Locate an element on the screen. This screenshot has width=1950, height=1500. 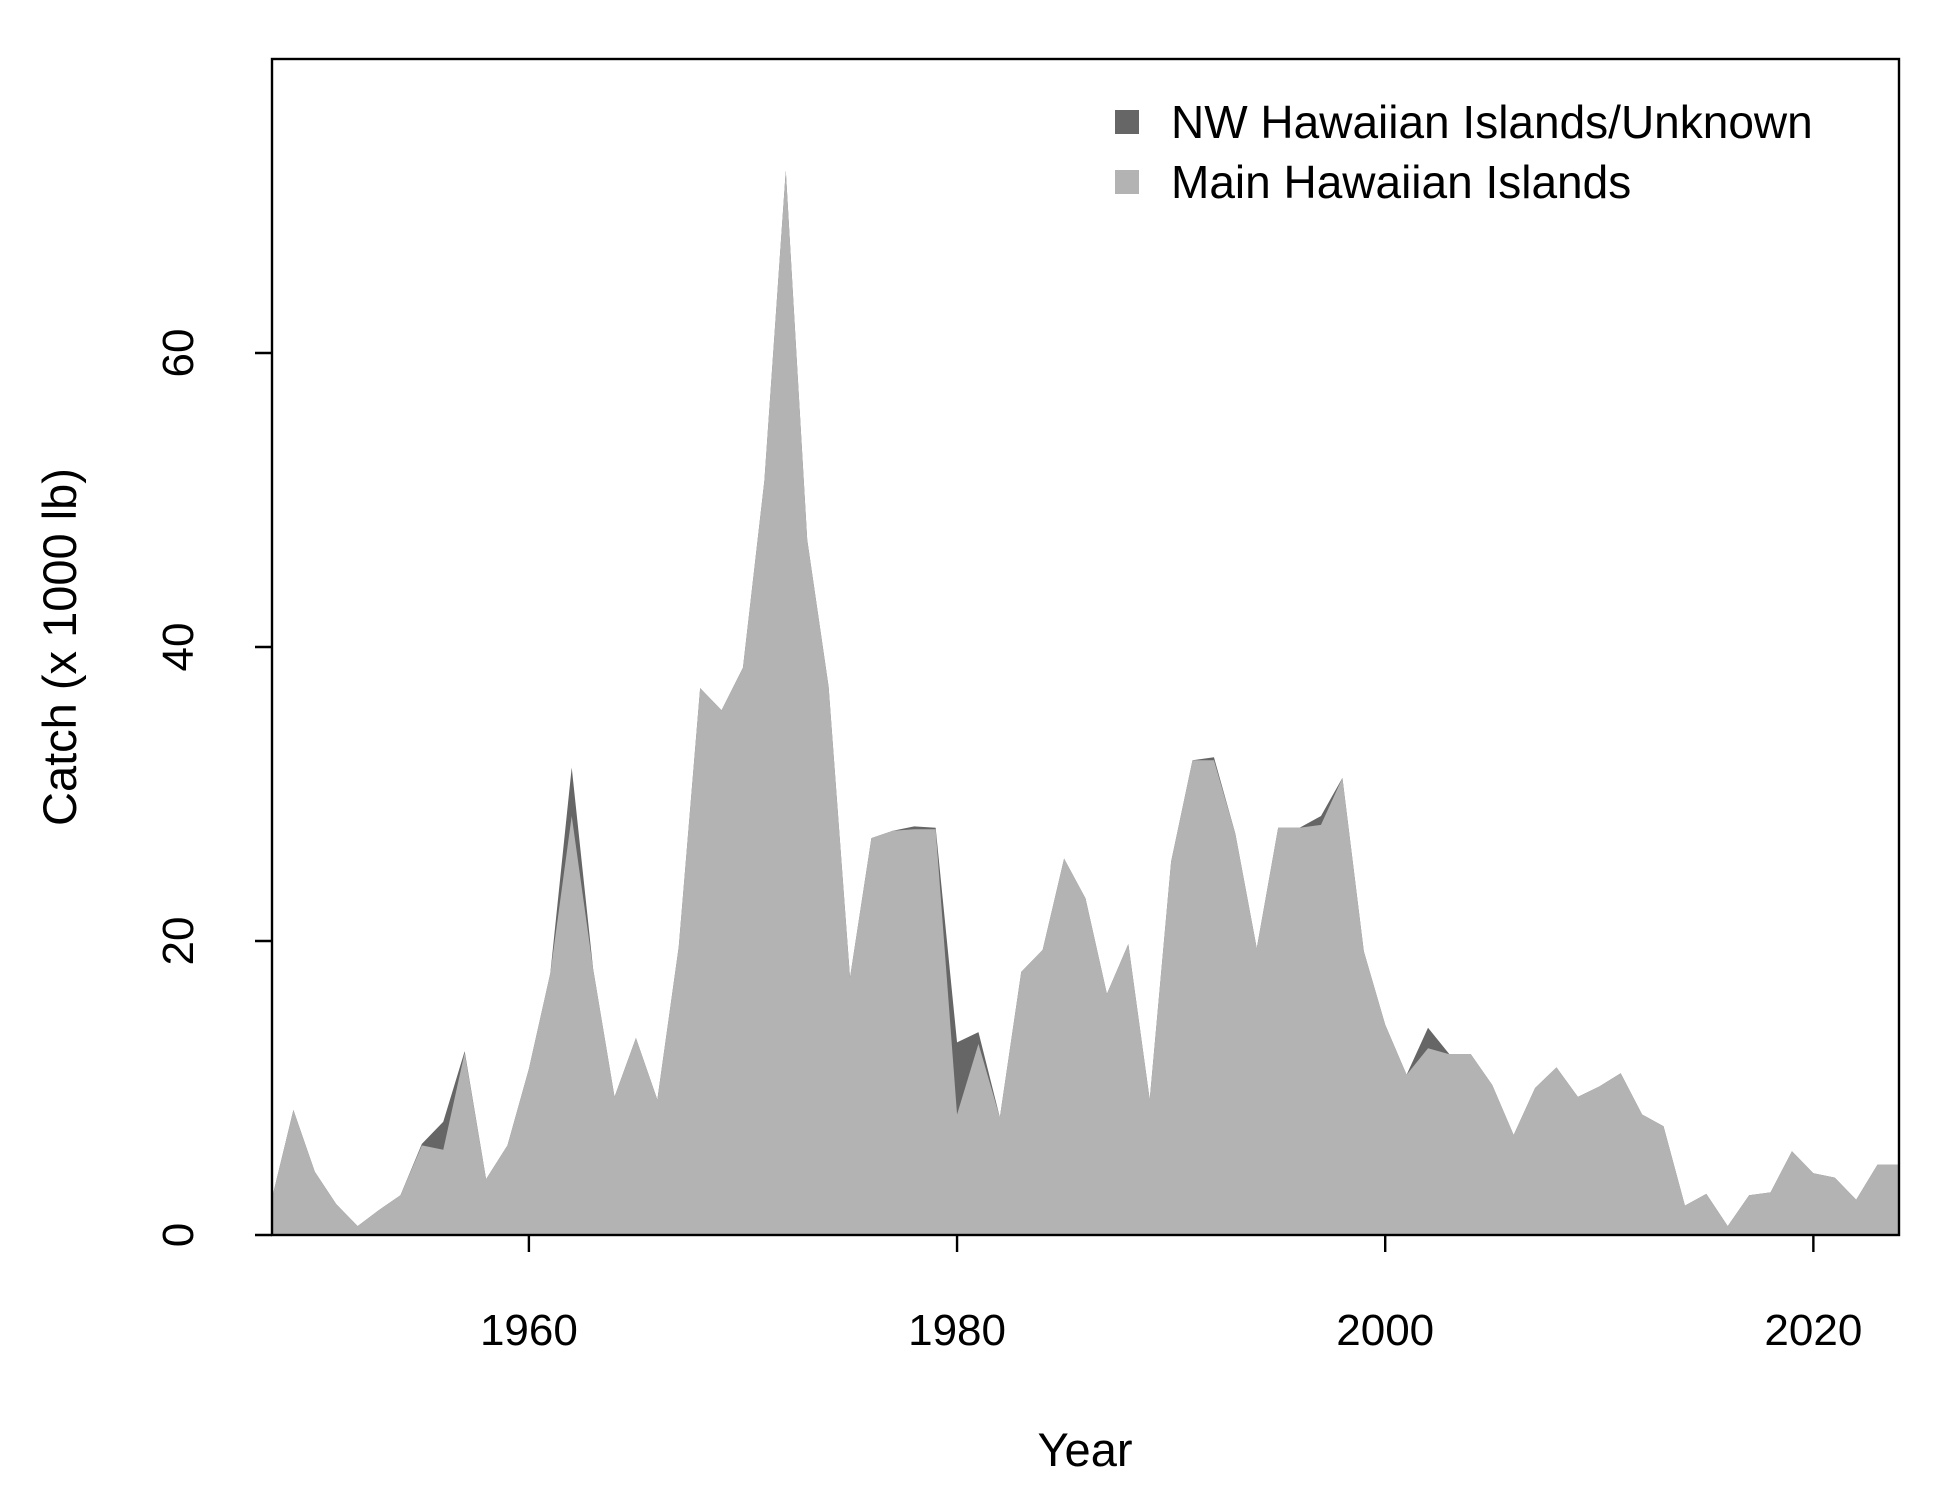
legend-label: Main Hawaiian Islands is located at coordinates (1401, 182).